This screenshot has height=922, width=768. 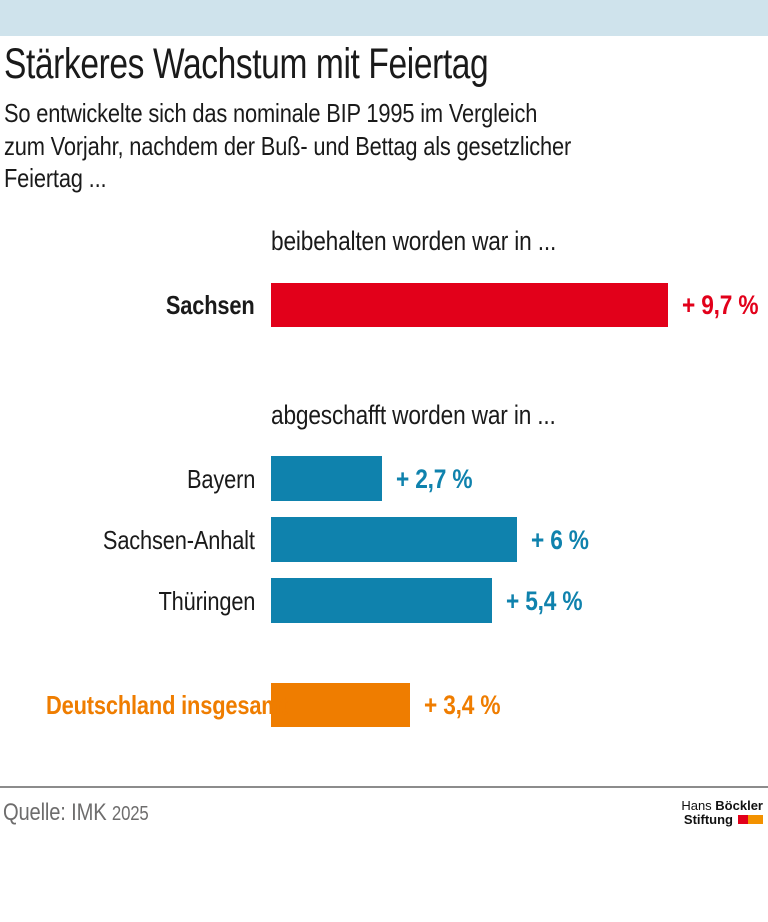 What do you see at coordinates (722, 820) in the screenshot?
I see `logo-line-2: Stiftung` at bounding box center [722, 820].